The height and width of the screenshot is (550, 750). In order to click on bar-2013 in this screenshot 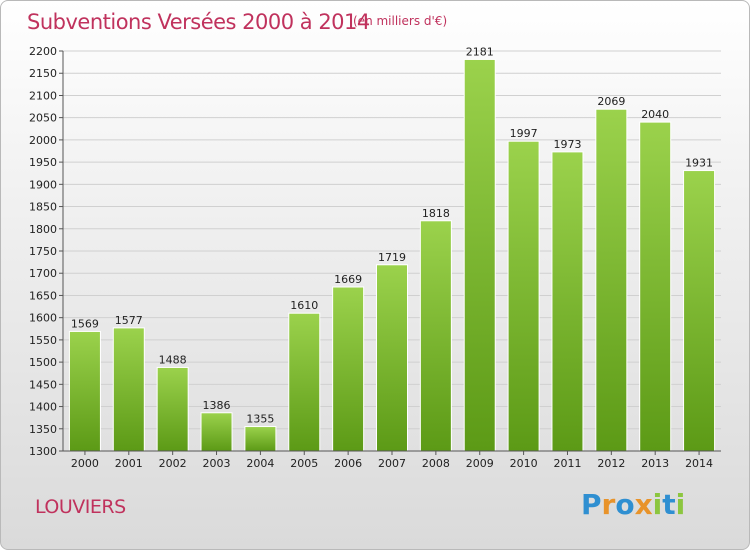, I will do `click(655, 286)`.